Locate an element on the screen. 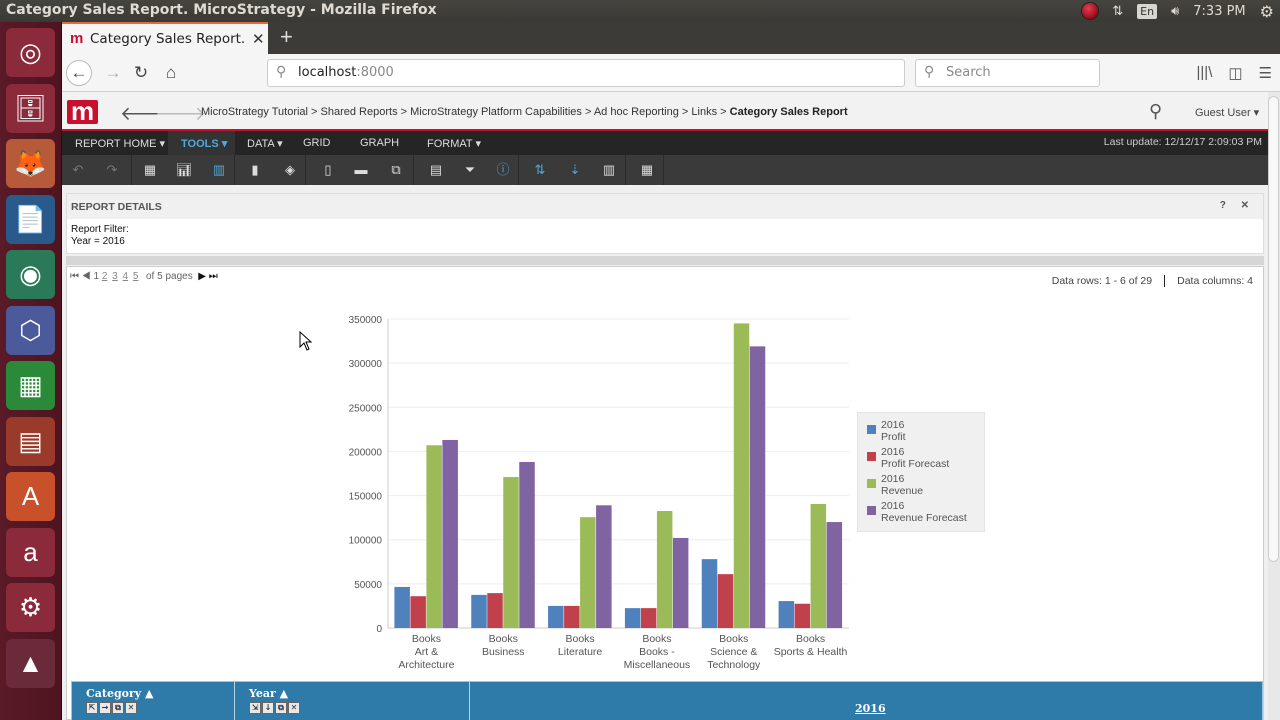 The image size is (1280, 720). launcher-libreoffice-impress-icon: ▤ is located at coordinates (30, 441).